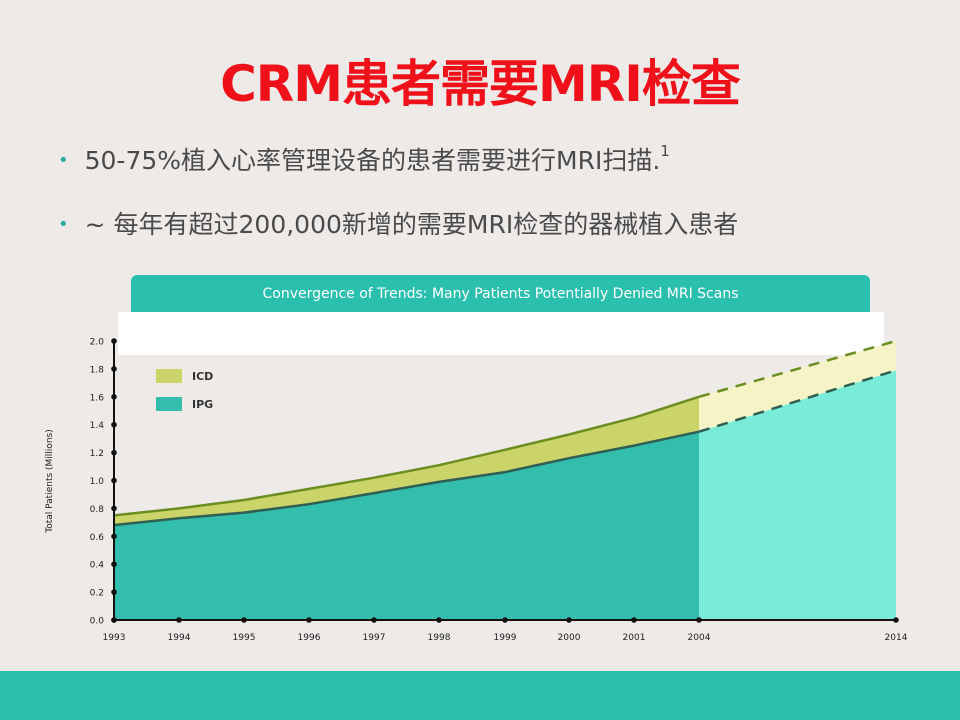  Describe the element at coordinates (480, 84) in the screenshot. I see `slide-title: CRM患者需要MRI检查` at that location.